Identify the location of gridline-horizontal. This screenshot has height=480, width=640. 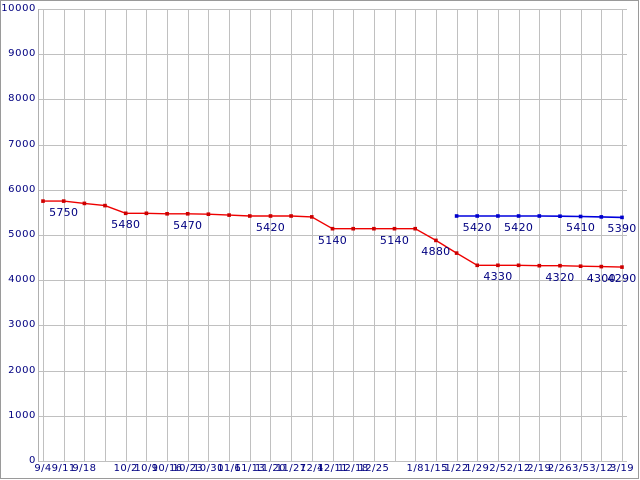
(332, 461).